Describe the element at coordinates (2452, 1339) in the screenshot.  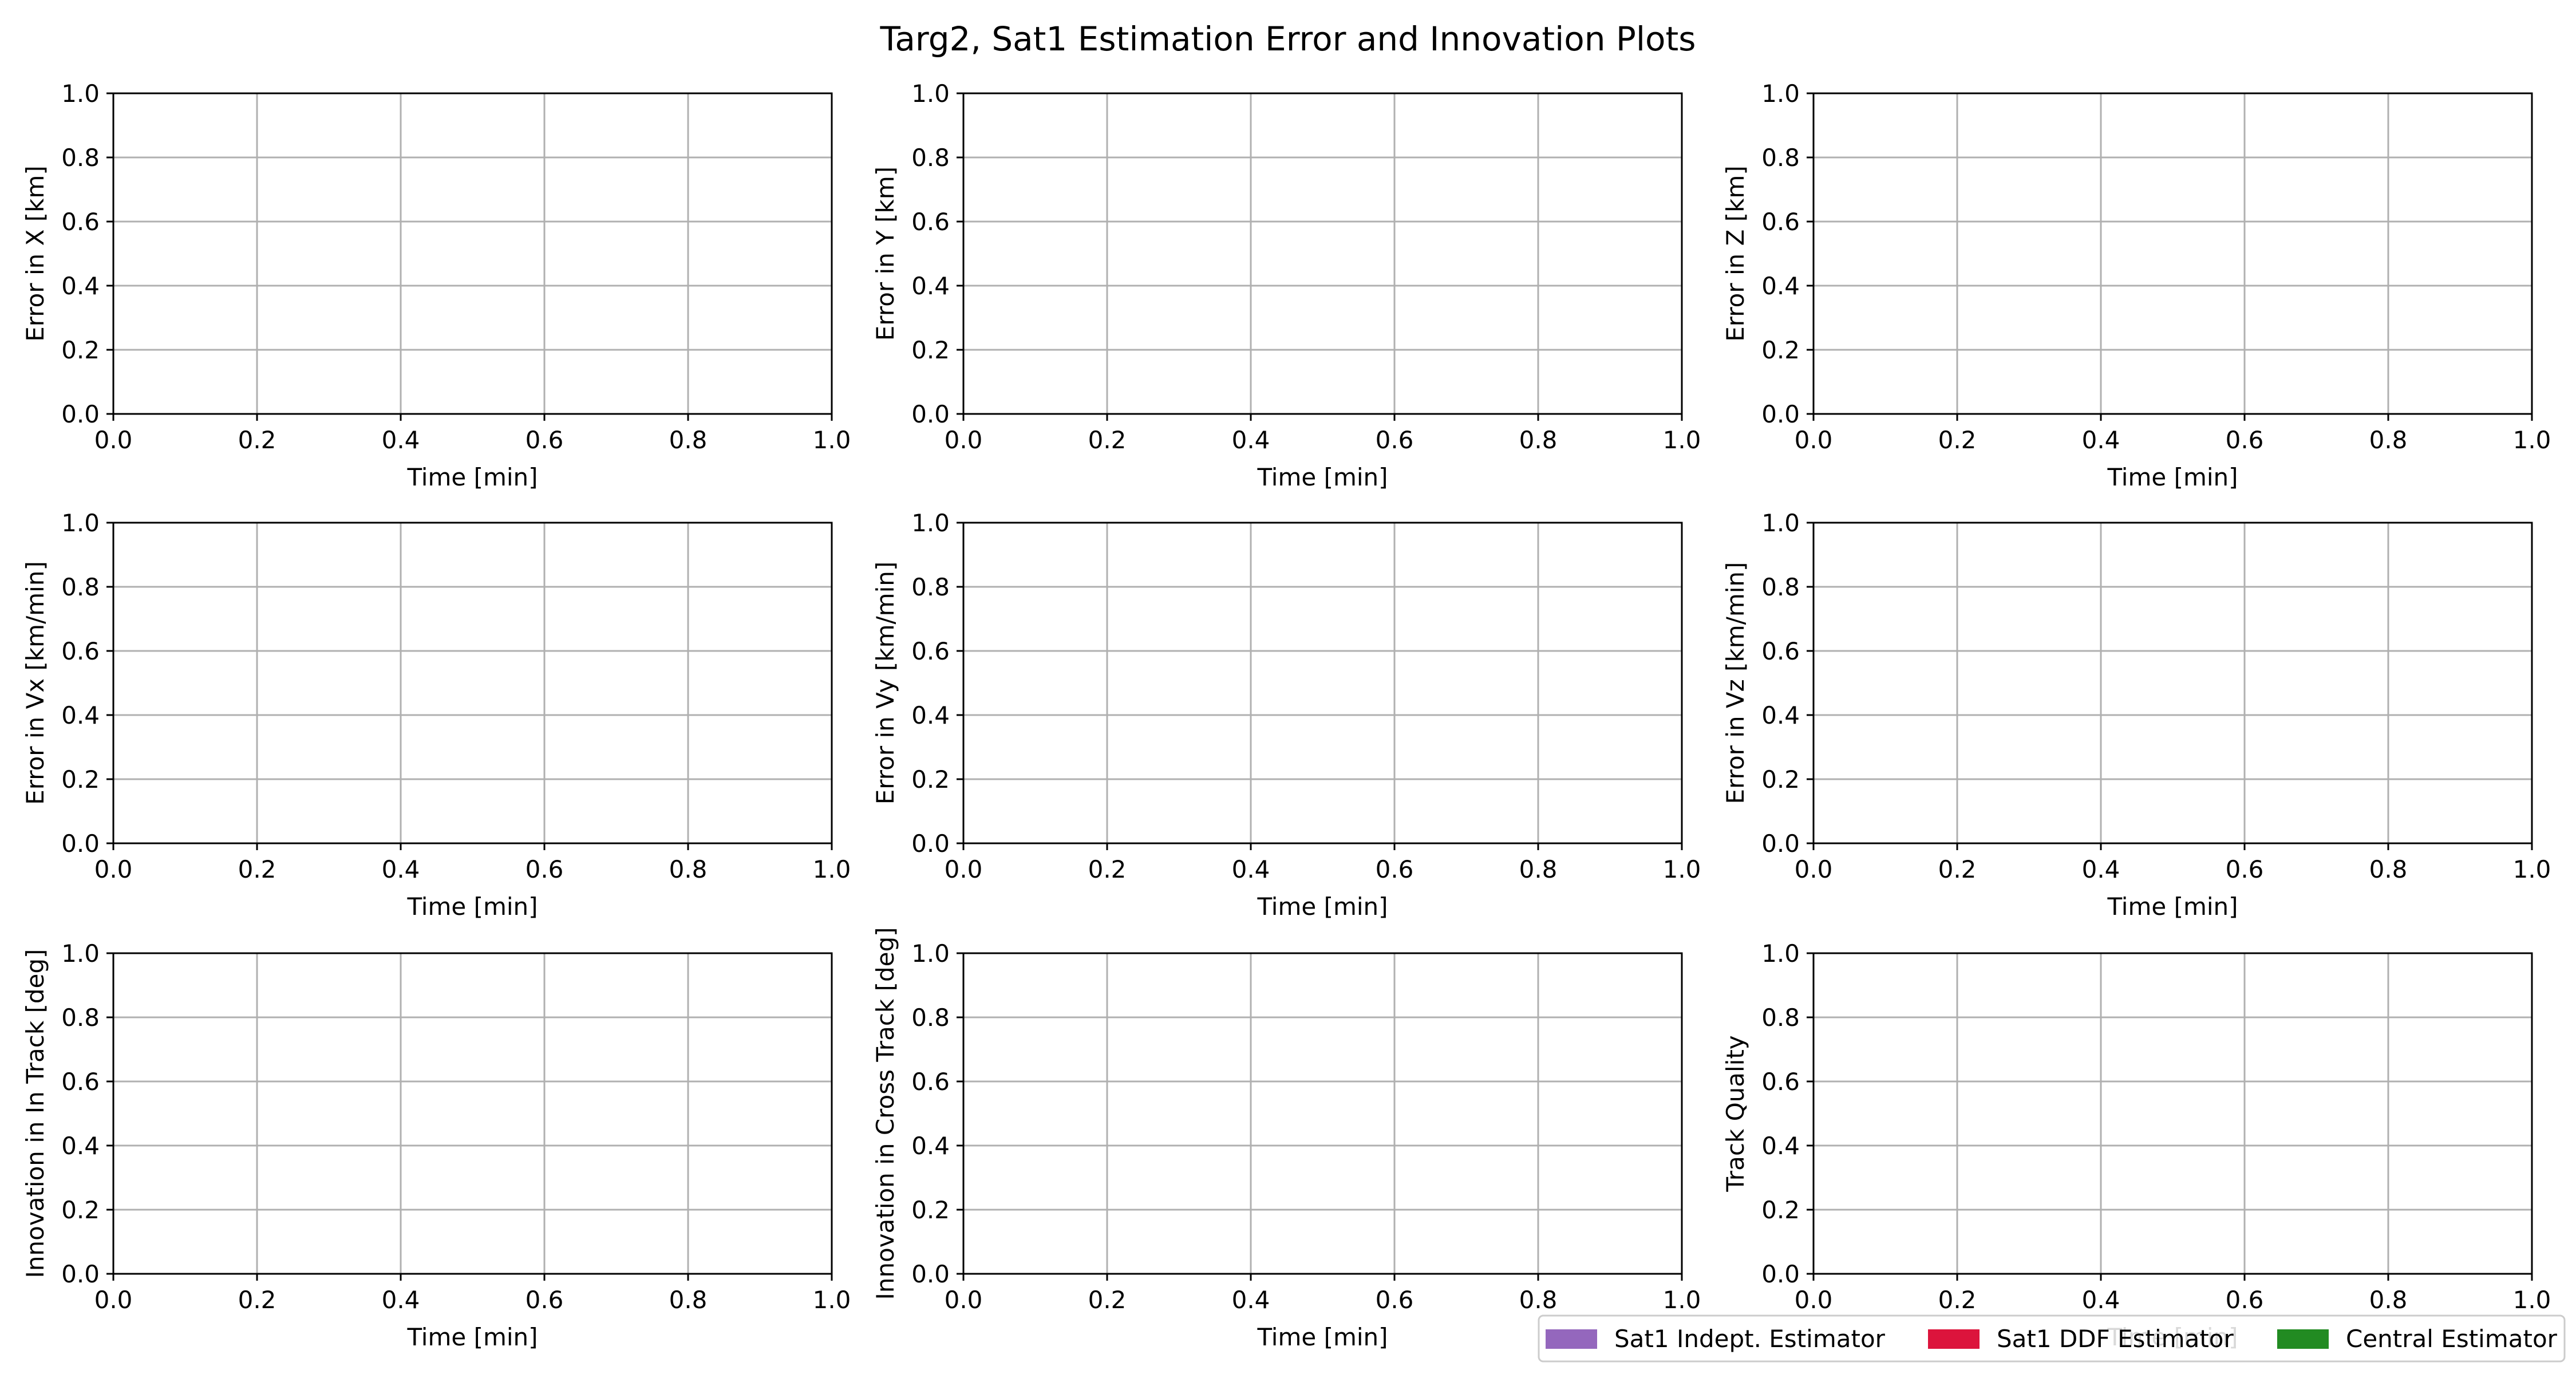
I see `legend-entry-label: Central Estimator` at that location.